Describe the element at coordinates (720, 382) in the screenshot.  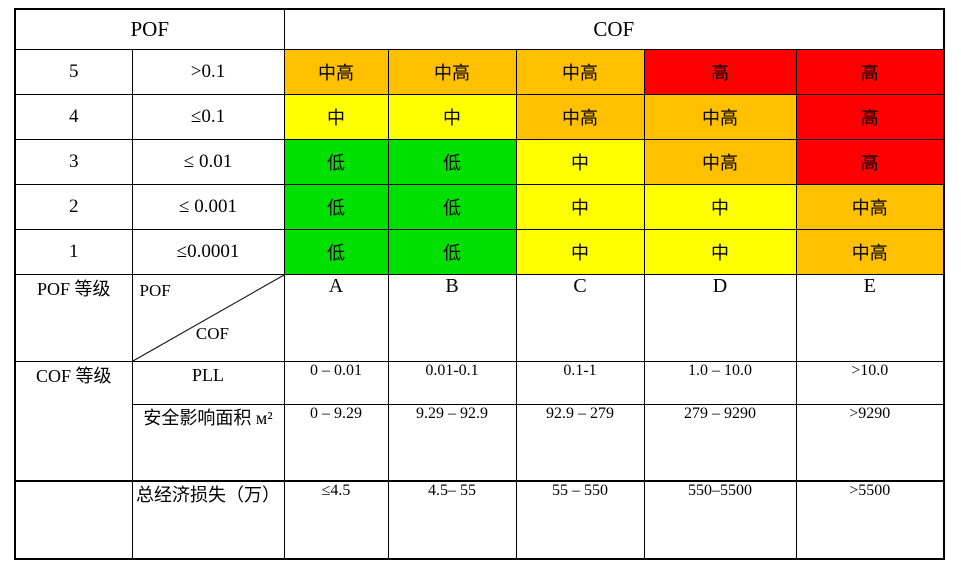
I see `value-cell: 1.0 – 10.0` at that location.